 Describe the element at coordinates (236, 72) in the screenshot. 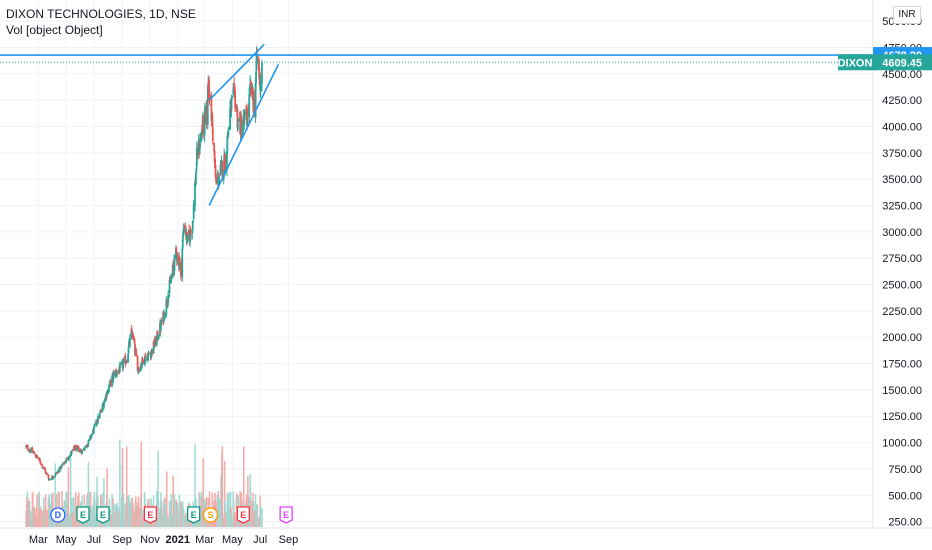

I see `trend-line-upper` at that location.